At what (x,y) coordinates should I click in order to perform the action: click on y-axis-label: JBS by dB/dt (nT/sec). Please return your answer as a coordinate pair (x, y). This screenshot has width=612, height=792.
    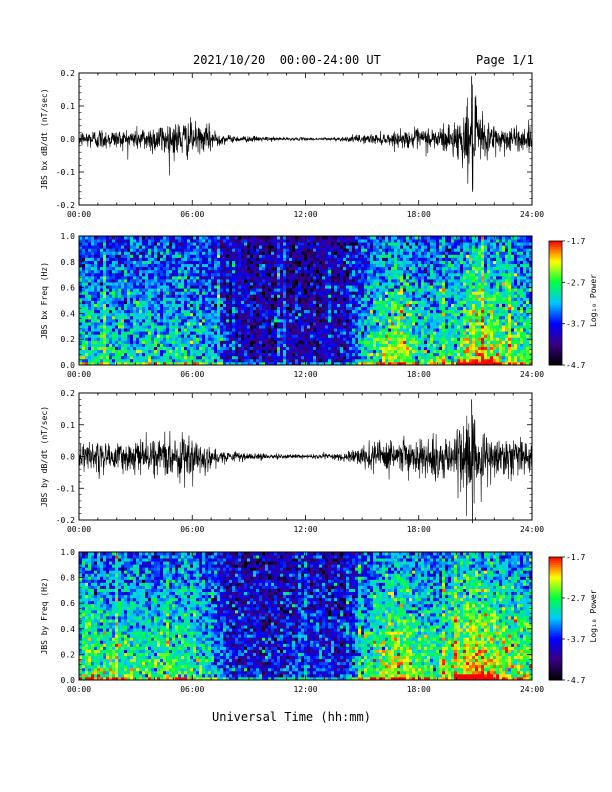
    Looking at the image, I should click on (44, 456).